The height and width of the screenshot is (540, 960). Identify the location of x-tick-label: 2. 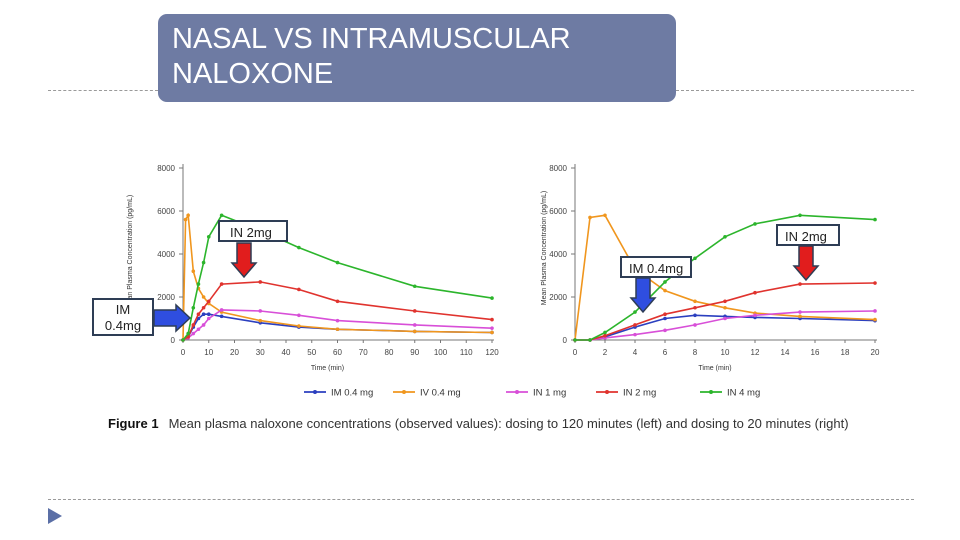
(605, 352).